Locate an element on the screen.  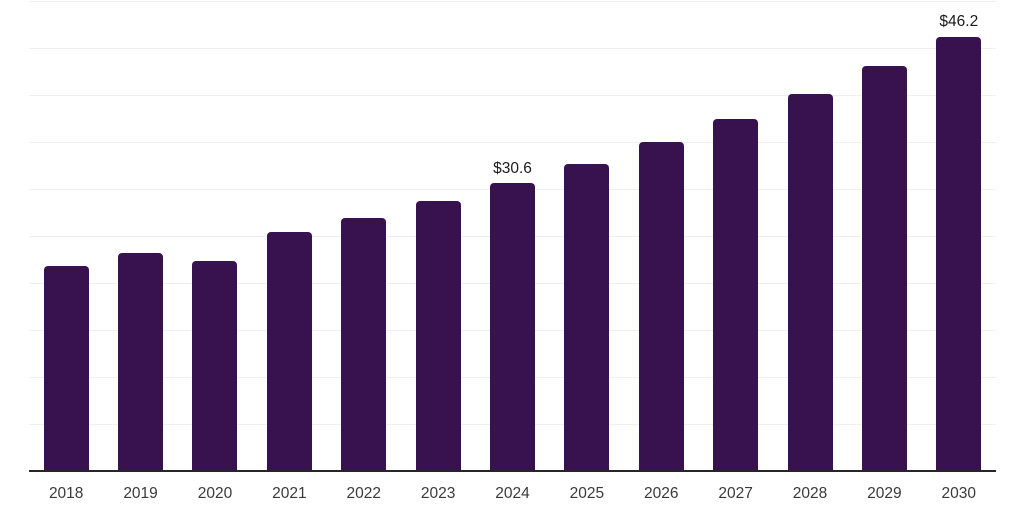
x-tick-label-2028: 2028 is located at coordinates (810, 493).